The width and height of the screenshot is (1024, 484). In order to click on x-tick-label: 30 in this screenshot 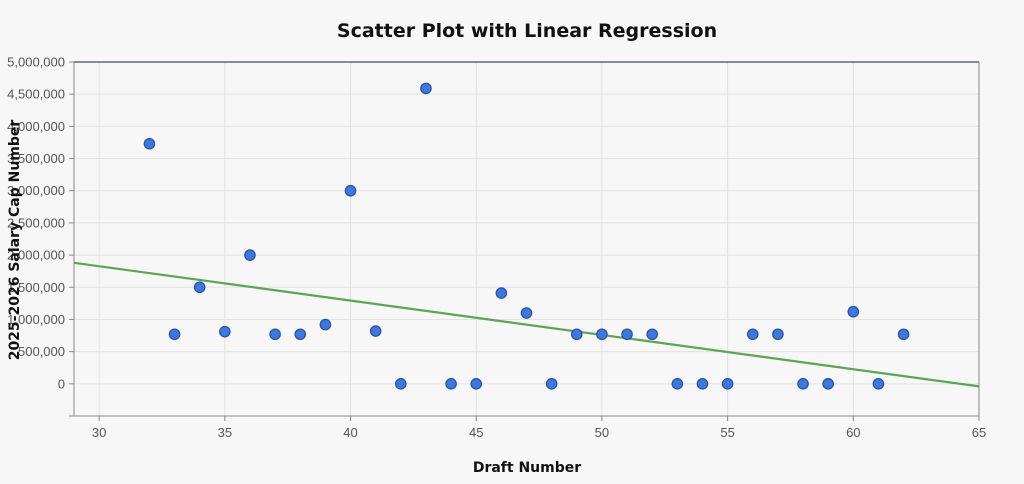, I will do `click(99, 432)`.